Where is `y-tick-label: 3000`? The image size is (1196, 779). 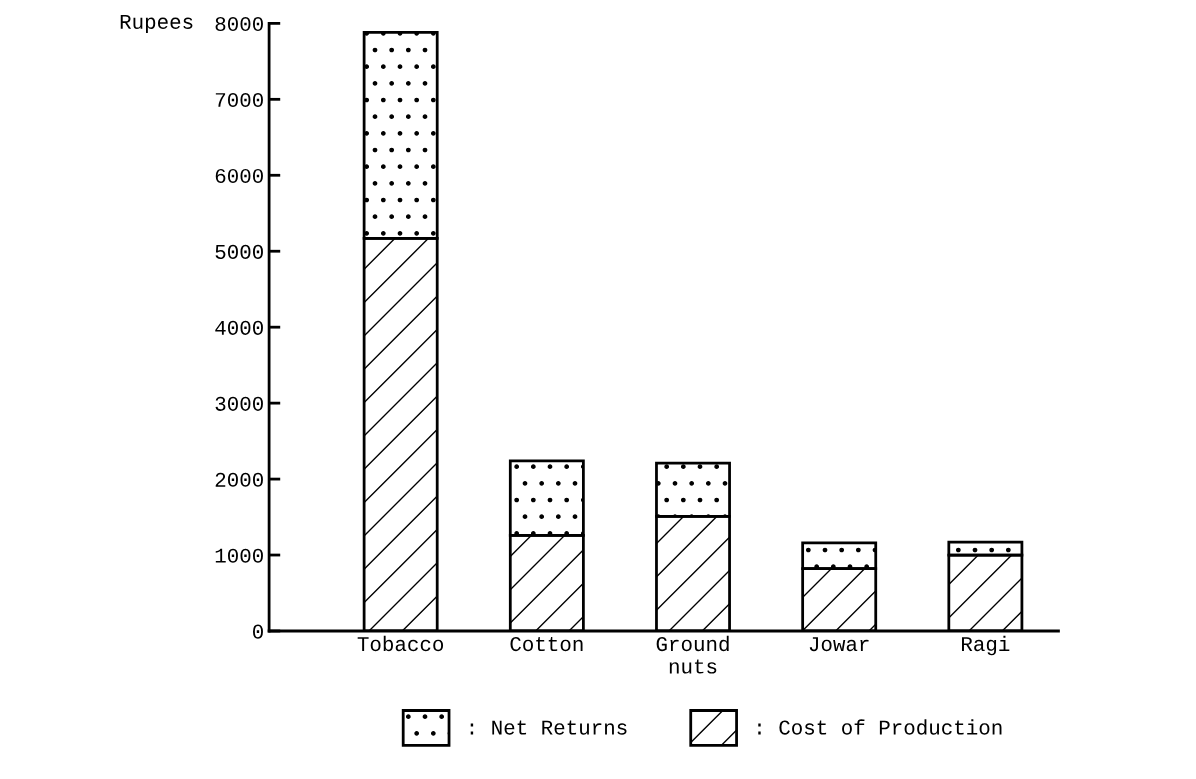
y-tick-label: 3000 is located at coordinates (239, 403).